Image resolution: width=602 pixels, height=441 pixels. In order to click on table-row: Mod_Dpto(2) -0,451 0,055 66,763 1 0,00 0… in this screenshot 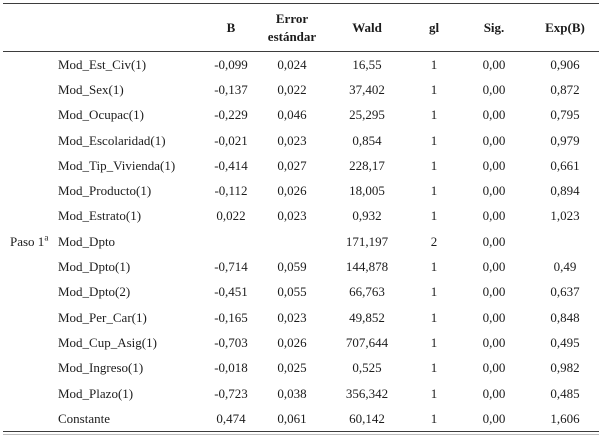, I will do `click(301, 292)`.